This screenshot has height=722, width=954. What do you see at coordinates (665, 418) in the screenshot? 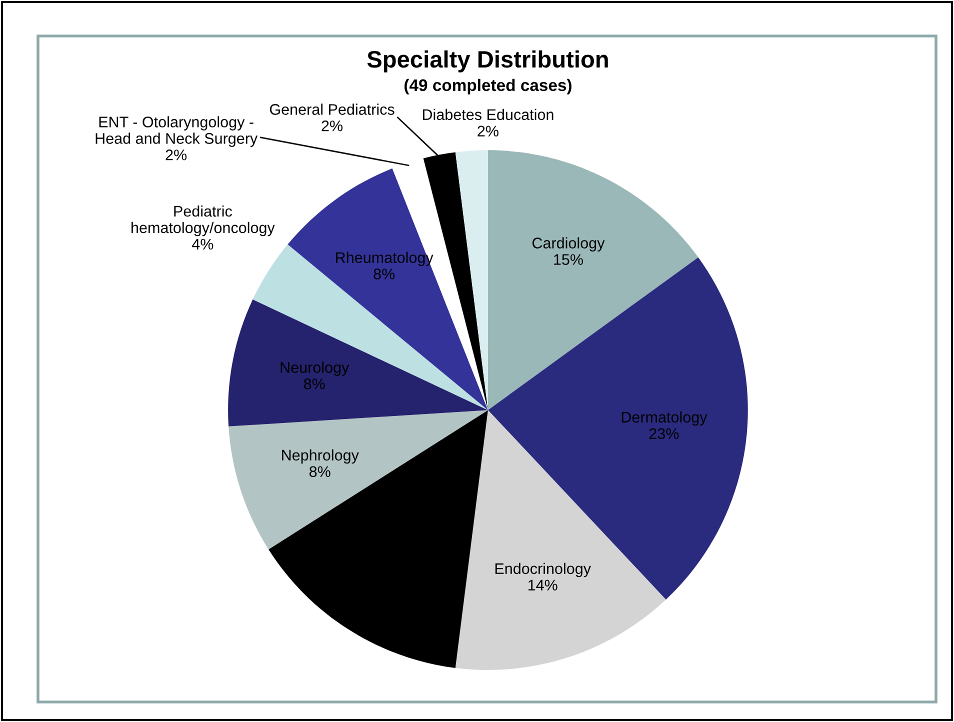
I see `slice-label: Dermatology` at bounding box center [665, 418].